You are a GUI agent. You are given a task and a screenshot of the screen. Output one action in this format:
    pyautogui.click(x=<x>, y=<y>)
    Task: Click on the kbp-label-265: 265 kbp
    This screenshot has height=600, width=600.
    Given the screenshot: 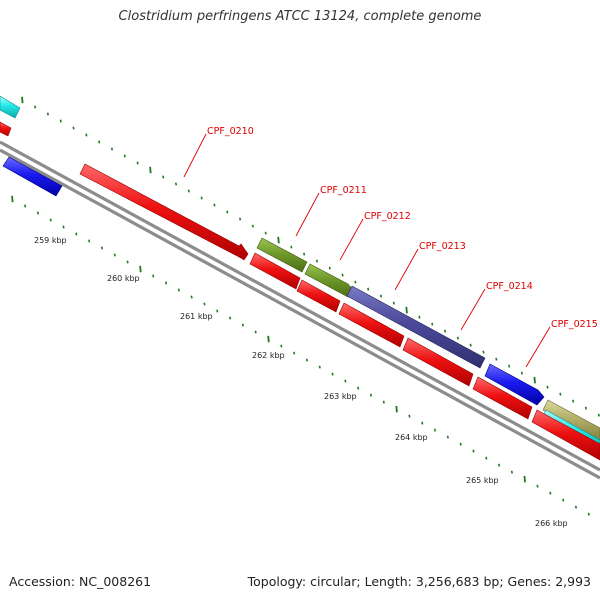 What is the action you would take?
    pyautogui.click(x=482, y=480)
    